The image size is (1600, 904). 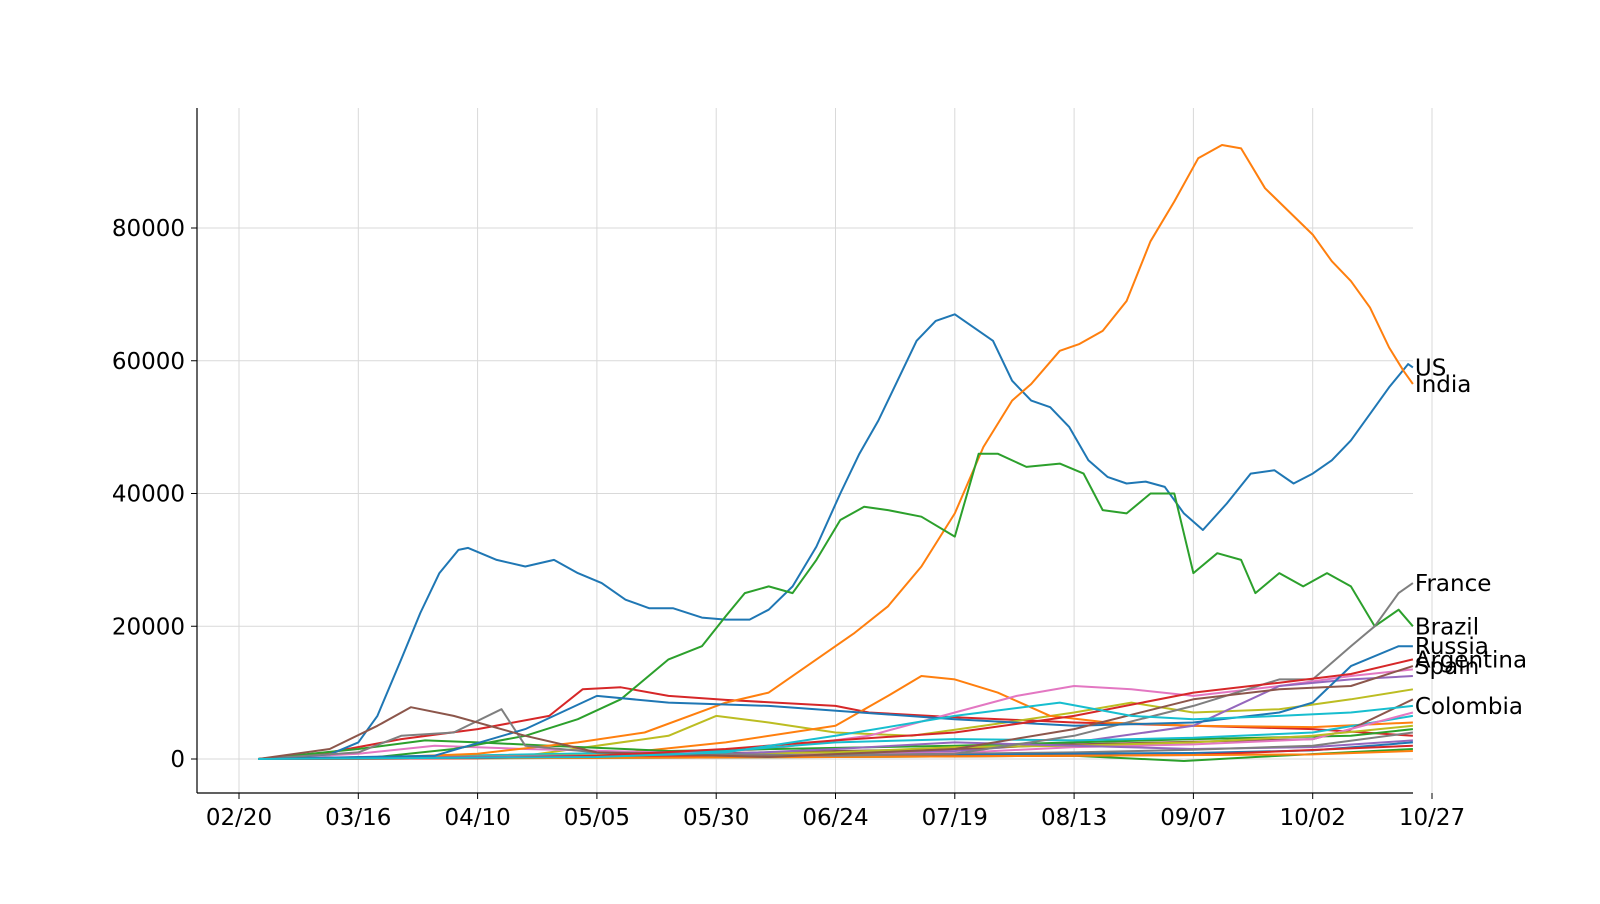 What do you see at coordinates (836, 730) in the screenshot?
I see `series-line-colombia` at bounding box center [836, 730].